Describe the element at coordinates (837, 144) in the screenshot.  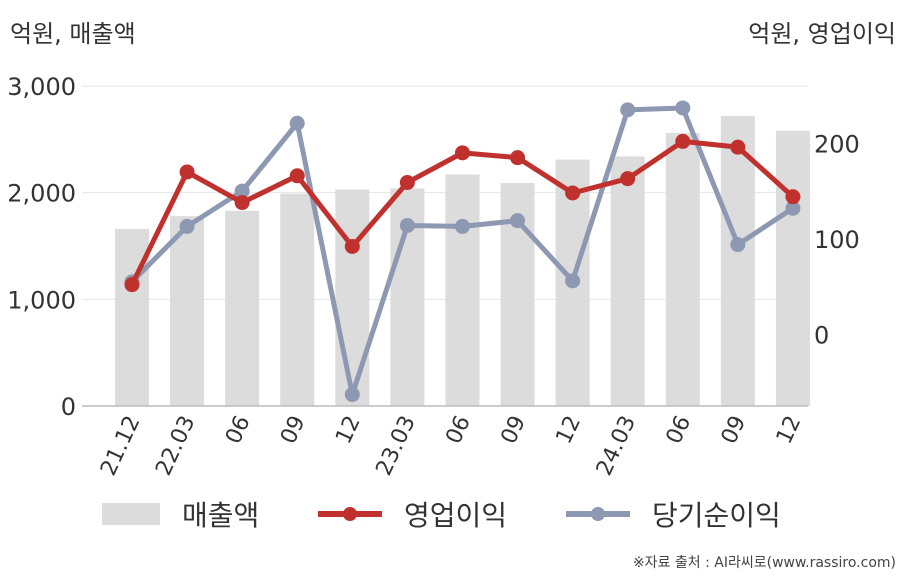
I see `right-tick-label: 200` at that location.